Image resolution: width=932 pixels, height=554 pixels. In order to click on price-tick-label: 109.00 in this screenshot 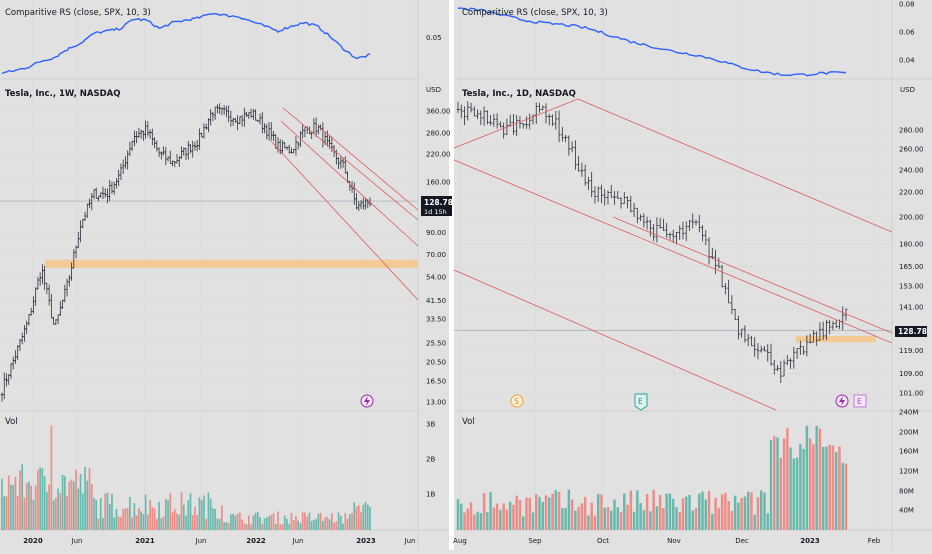, I will do `click(911, 374)`.